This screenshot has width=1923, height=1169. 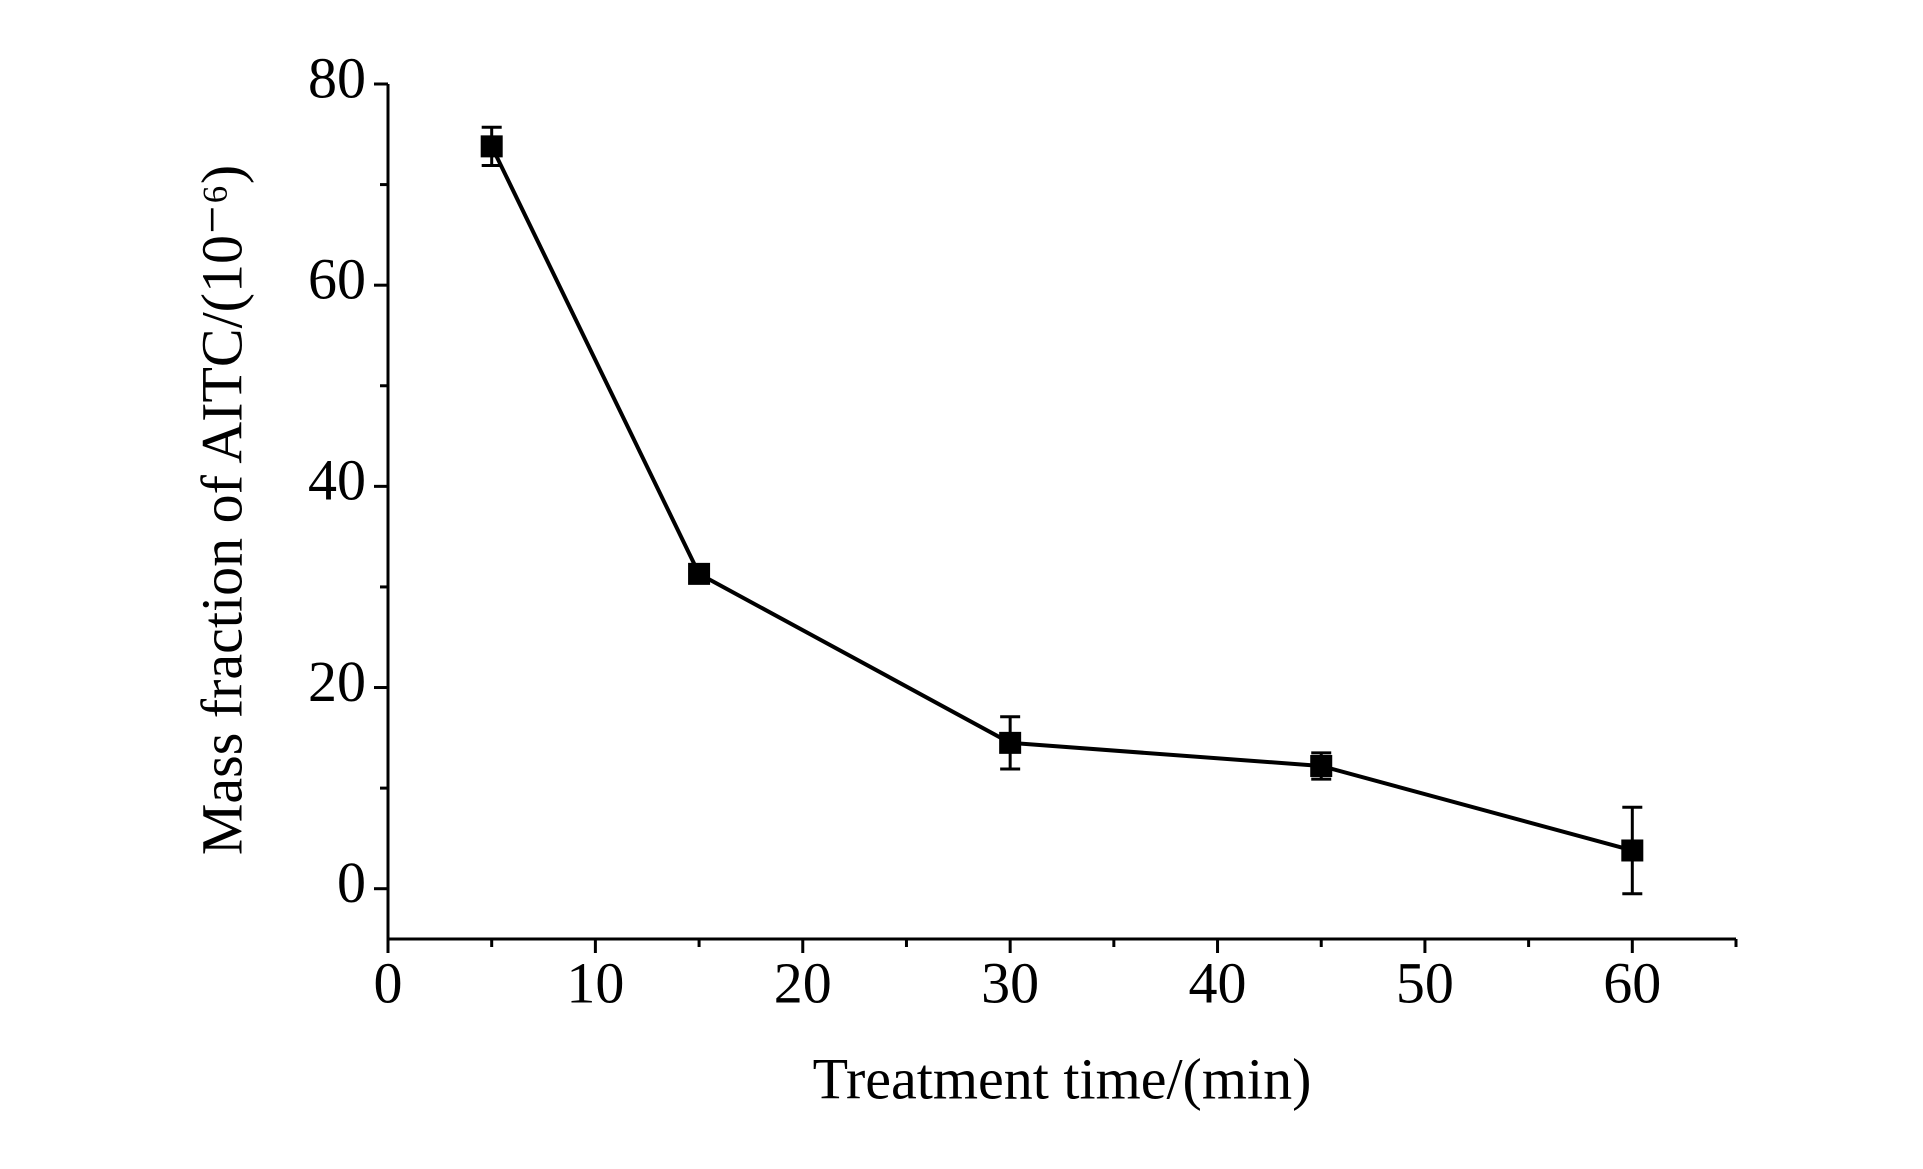 What do you see at coordinates (388, 982) in the screenshot?
I see `x-tick-label: 0` at bounding box center [388, 982].